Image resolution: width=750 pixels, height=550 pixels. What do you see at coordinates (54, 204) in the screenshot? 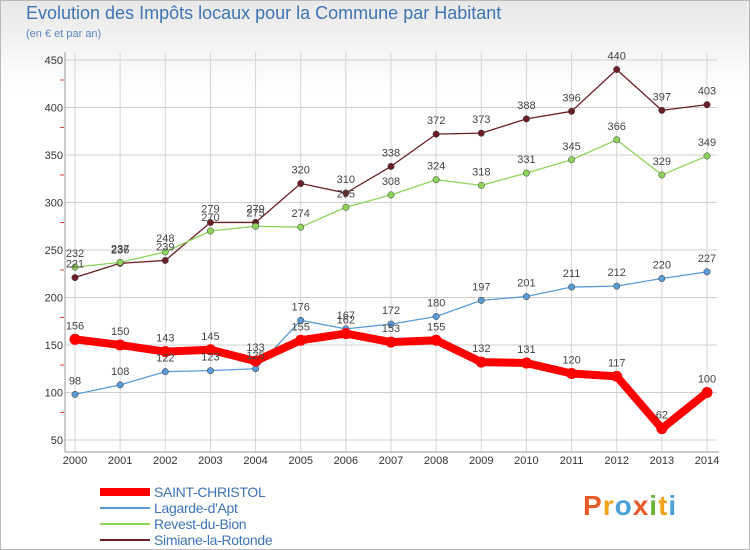
I see `y-tick-label: 300` at bounding box center [54, 204].